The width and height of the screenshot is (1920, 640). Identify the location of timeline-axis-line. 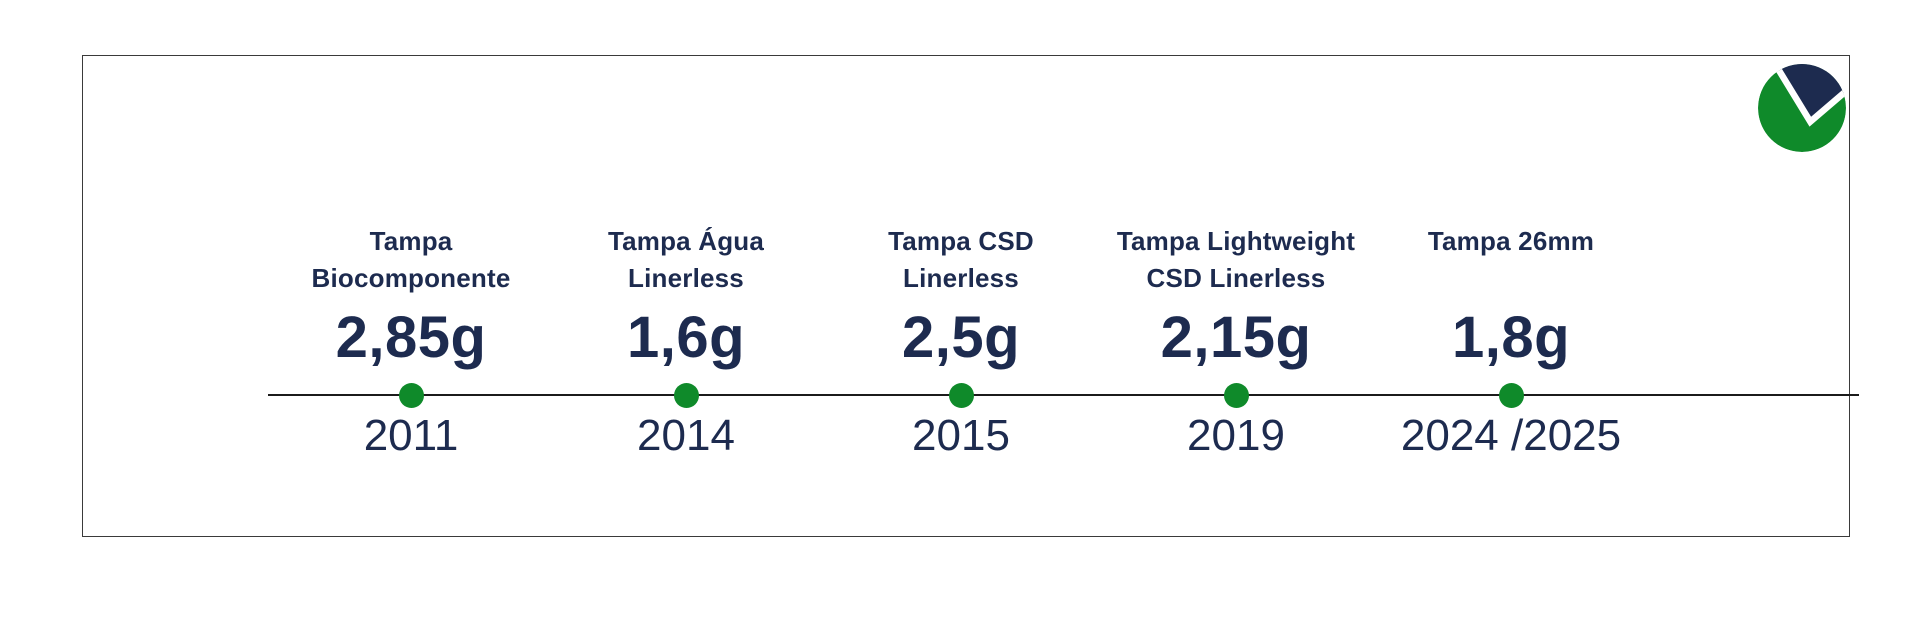
(1063, 395).